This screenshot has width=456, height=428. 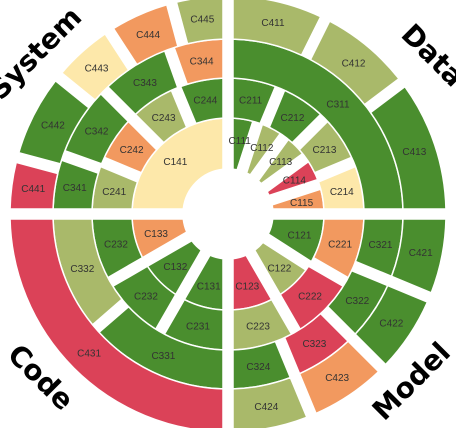 I want to click on segment-label-c441: C441, so click(x=33, y=189).